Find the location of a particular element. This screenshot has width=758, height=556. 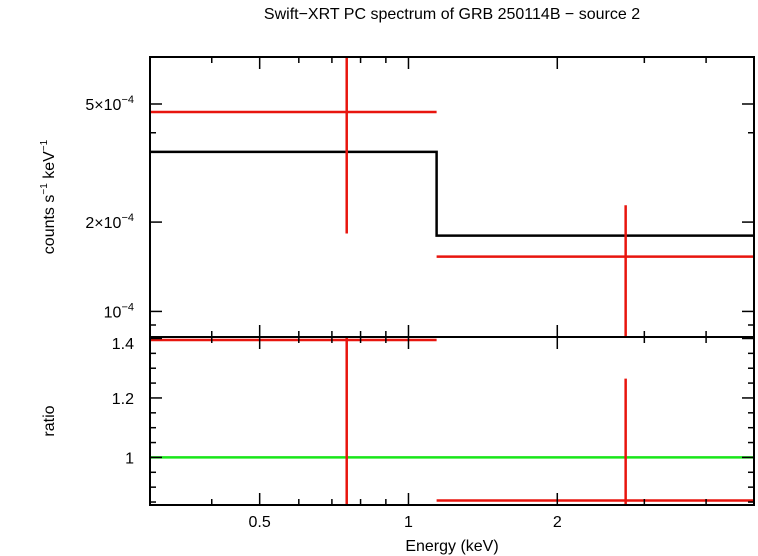

model-step-line is located at coordinates (452, 193).